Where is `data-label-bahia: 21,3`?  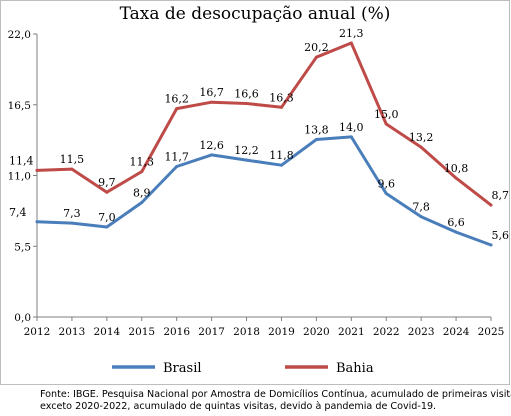 data-label-bahia: 21,3 is located at coordinates (351, 33).